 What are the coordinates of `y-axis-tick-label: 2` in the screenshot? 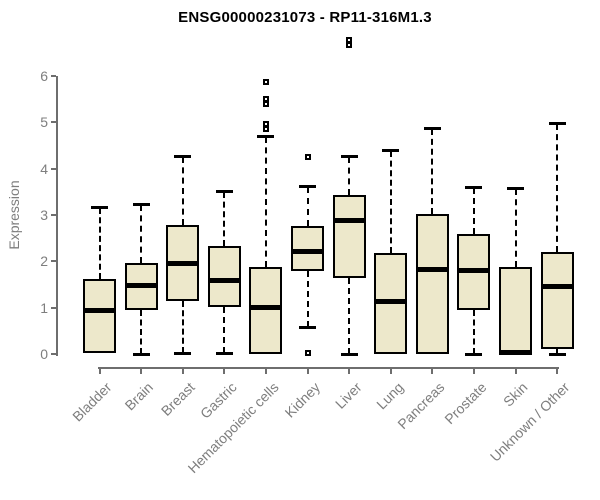 It's located at (44, 261).